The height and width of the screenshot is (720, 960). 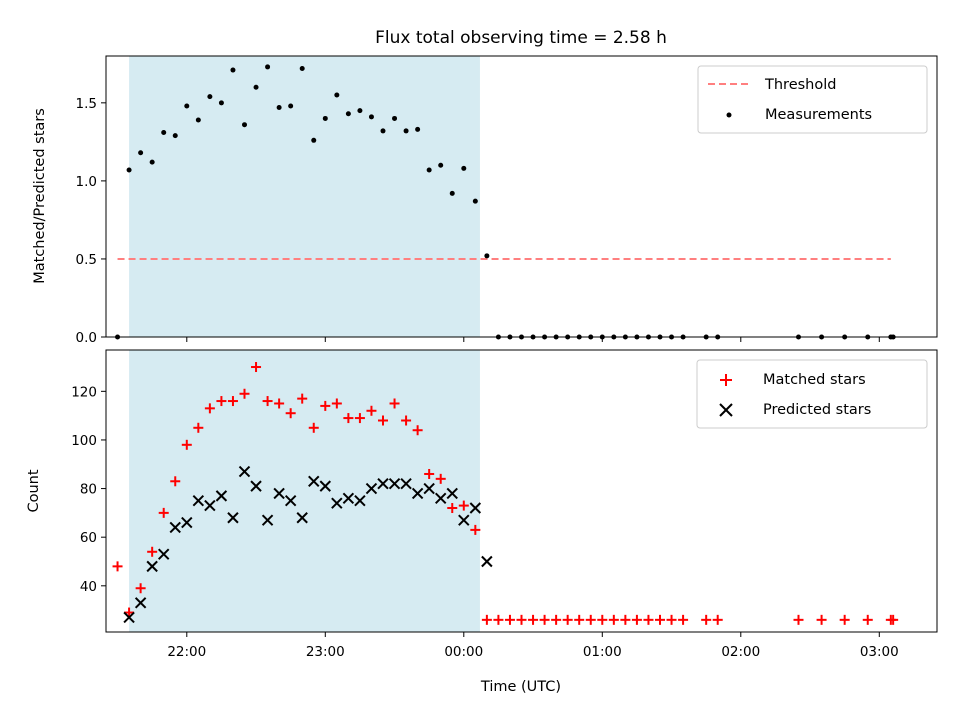 What do you see at coordinates (817, 410) in the screenshot?
I see `legend-predicted-label: Predicted stars` at bounding box center [817, 410].